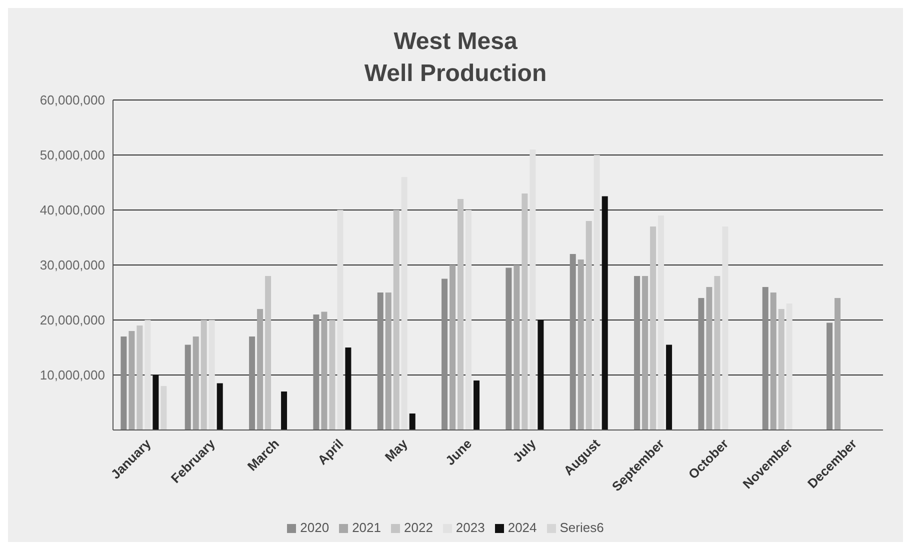 The image size is (911, 550). Describe the element at coordinates (72, 155) in the screenshot. I see `y-tick-label: 50,000,000` at that location.